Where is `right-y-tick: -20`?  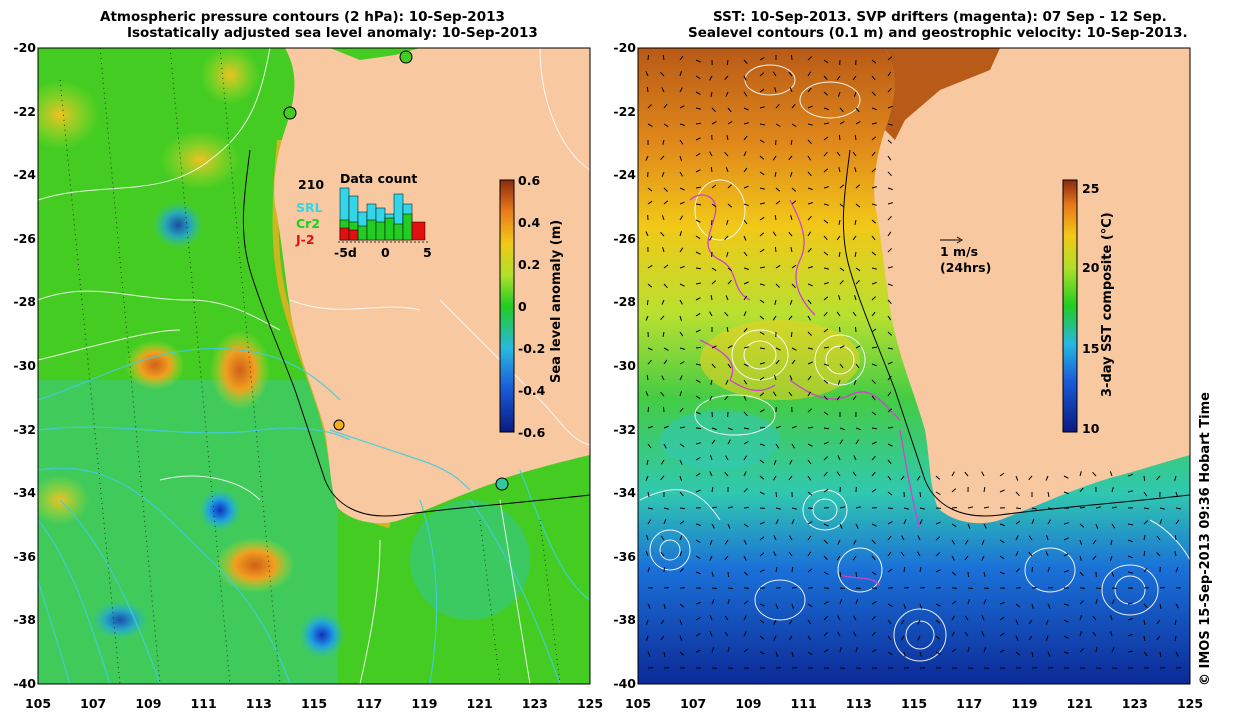 right-y-tick: -20 is located at coordinates (624, 47).